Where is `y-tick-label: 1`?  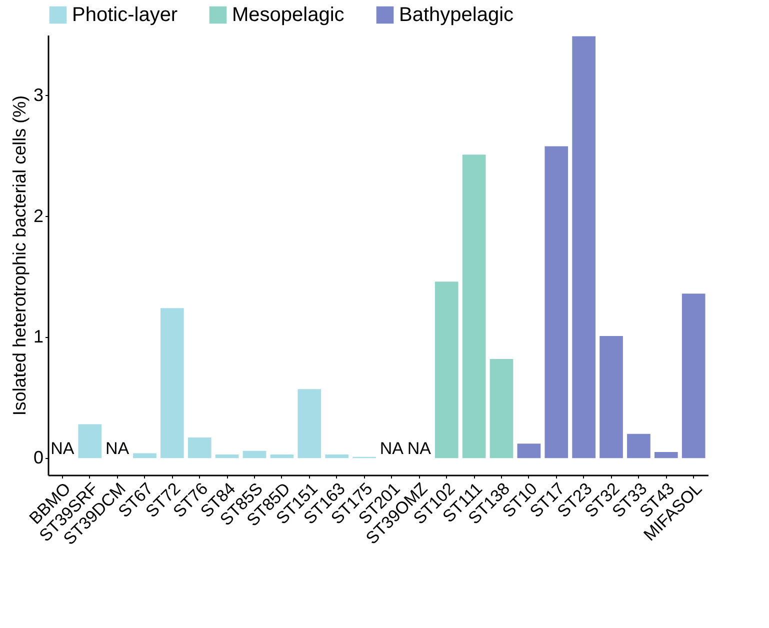
y-tick-label: 1 is located at coordinates (38, 336).